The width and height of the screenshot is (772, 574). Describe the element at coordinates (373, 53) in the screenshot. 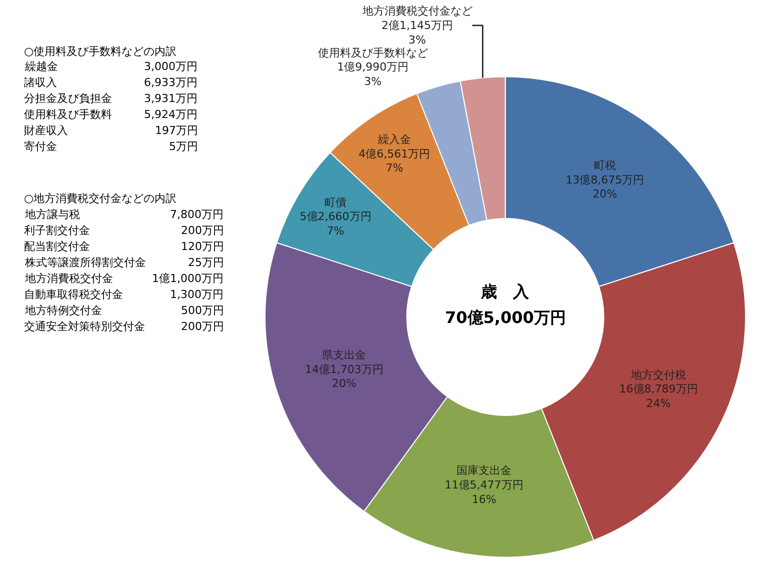

I see `slice-label: 使用料及び手数料など` at that location.